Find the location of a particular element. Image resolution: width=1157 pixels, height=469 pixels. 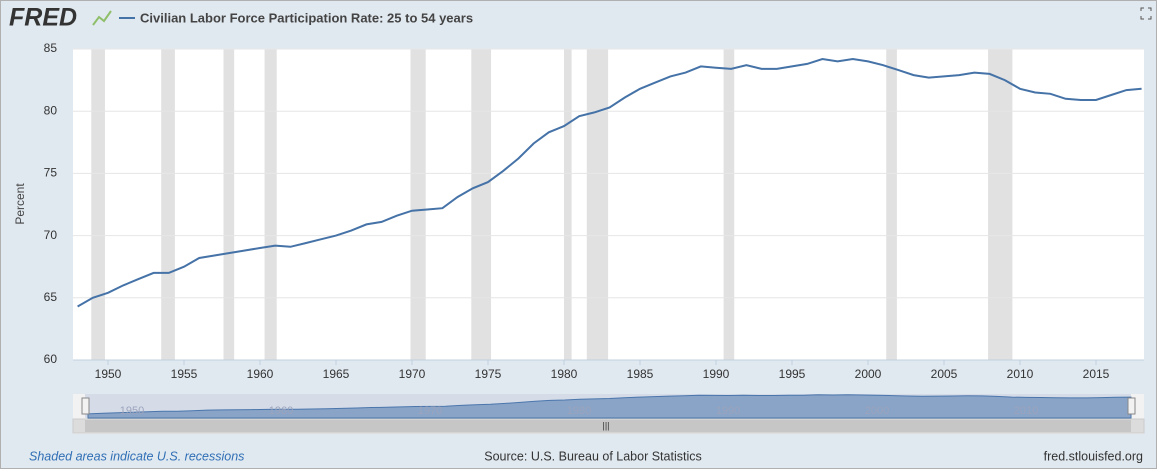

scrollbar-grip: ||| is located at coordinates (605, 425).